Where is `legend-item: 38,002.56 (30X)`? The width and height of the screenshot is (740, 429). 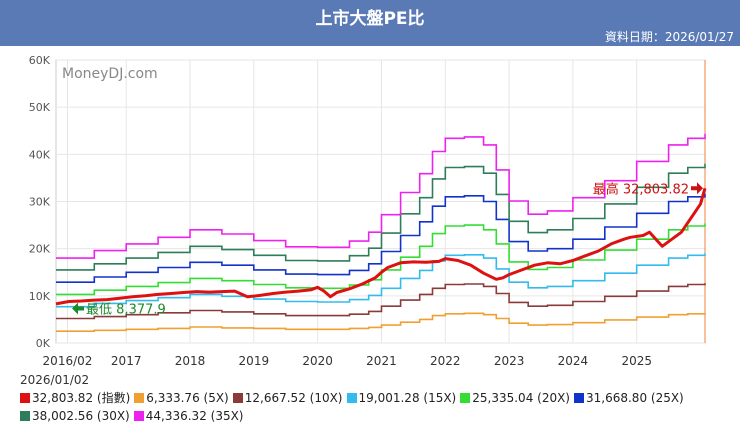 legend-item: 38,002.56 (30X) is located at coordinates (75, 416).